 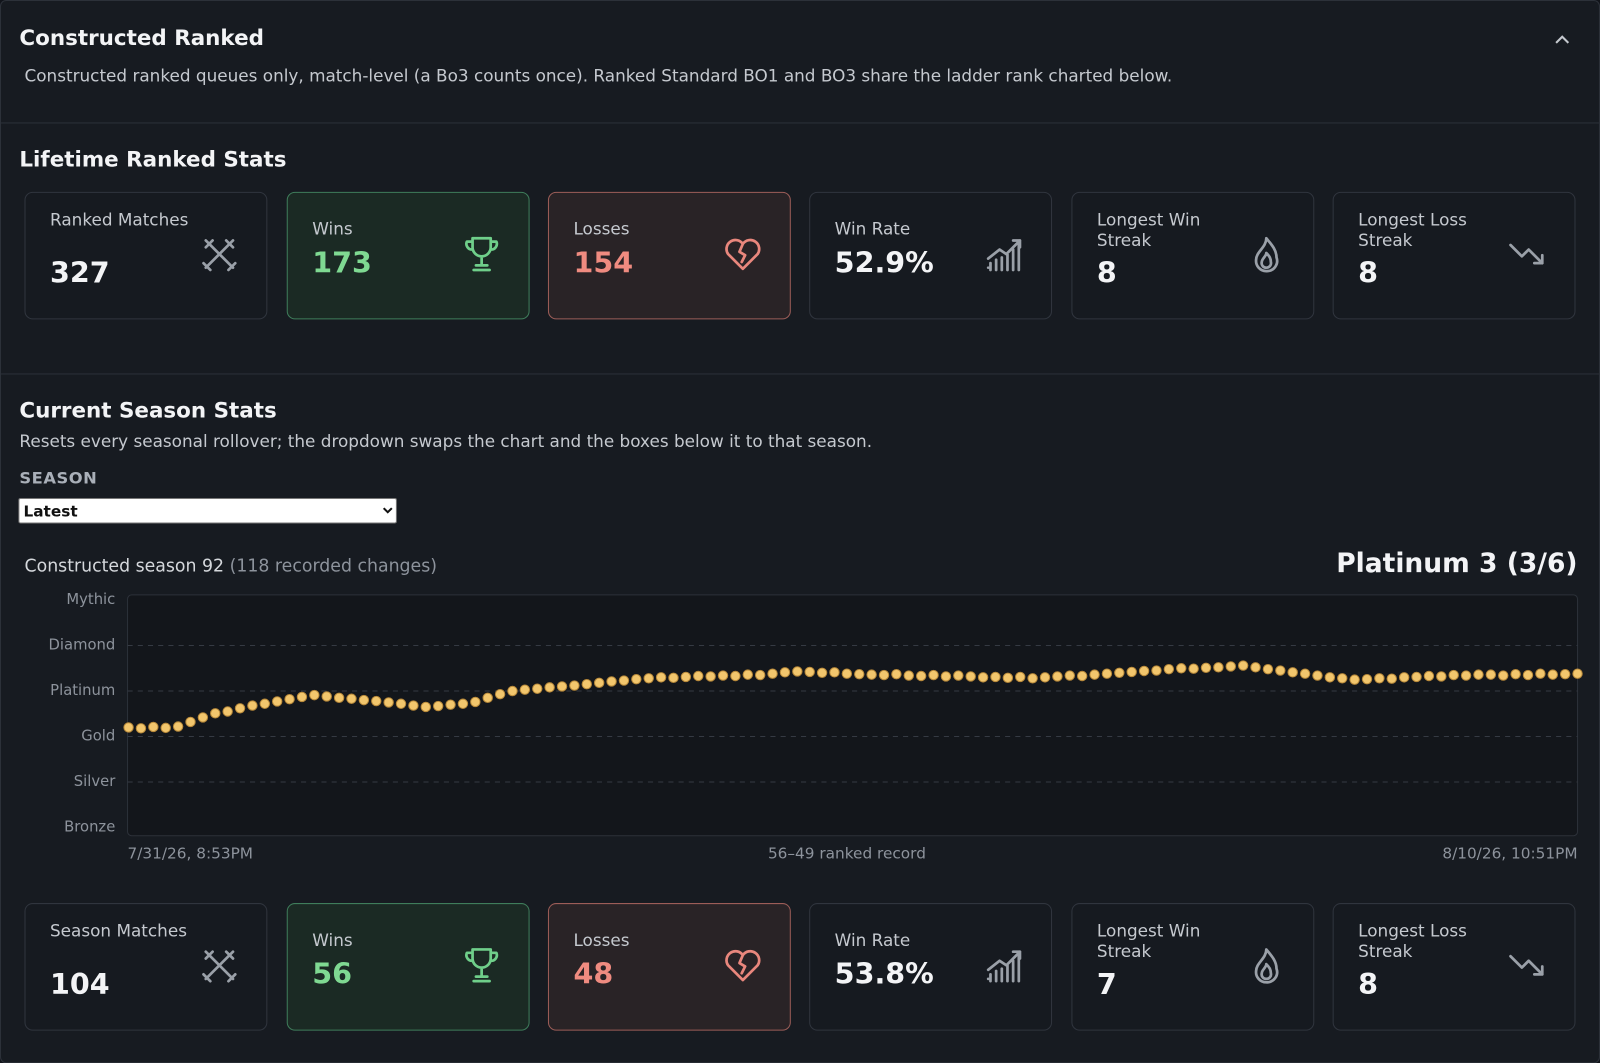 What do you see at coordinates (884, 974) in the screenshot?
I see `stat-value: 53.8%` at bounding box center [884, 974].